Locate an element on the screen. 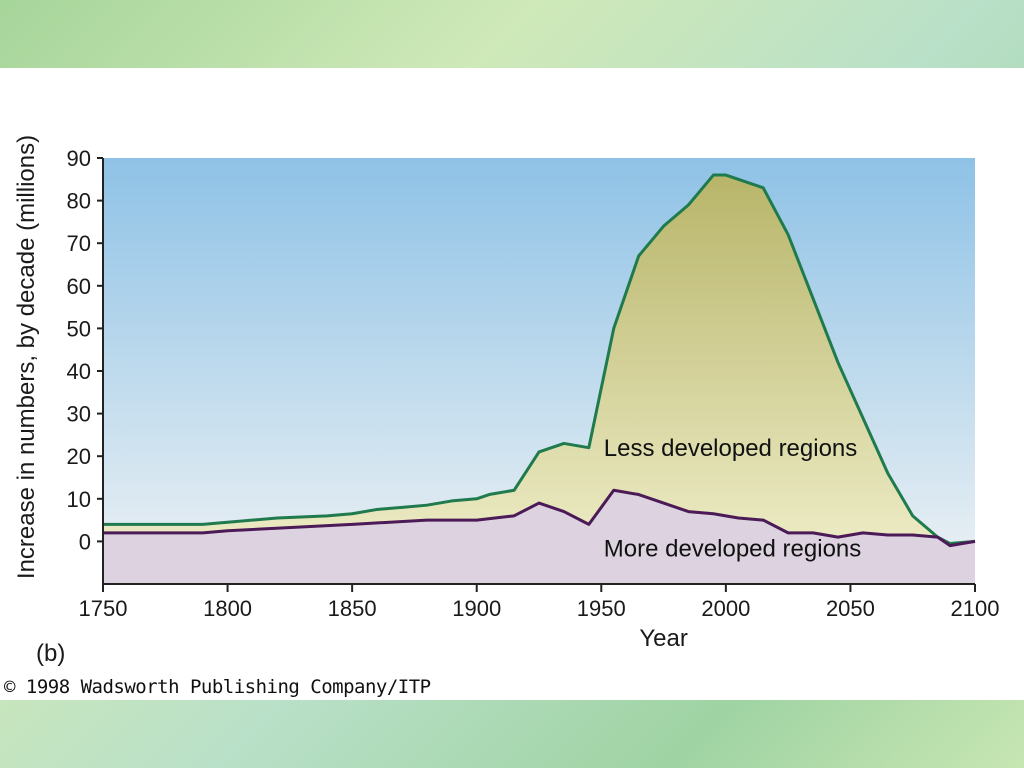  x-axis-title: Year is located at coordinates (663, 638).